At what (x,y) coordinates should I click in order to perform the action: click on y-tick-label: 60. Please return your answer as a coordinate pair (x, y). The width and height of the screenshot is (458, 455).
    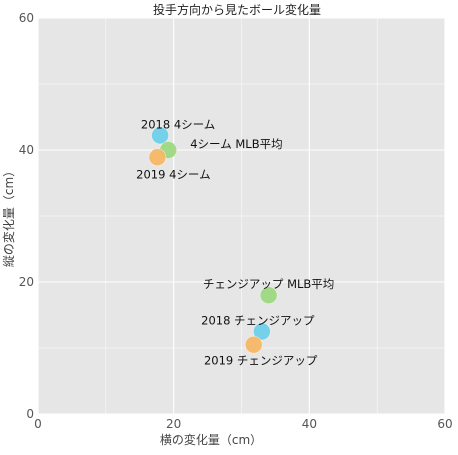
    Looking at the image, I should click on (26, 18).